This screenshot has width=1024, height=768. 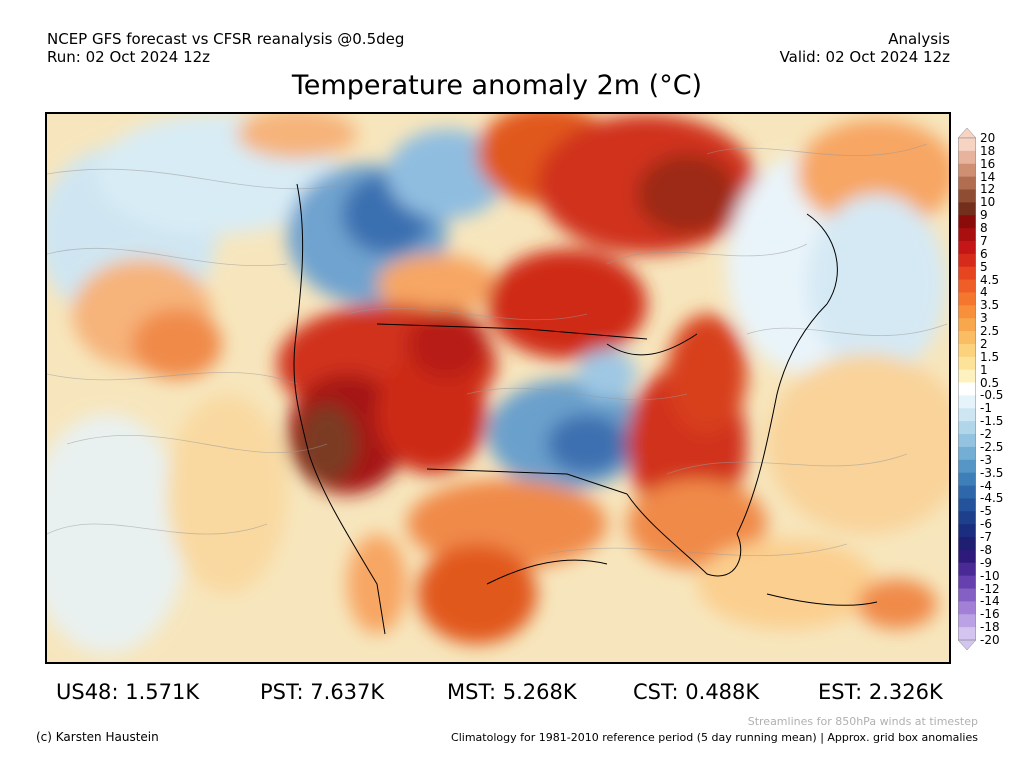 What do you see at coordinates (992, 395) in the screenshot?
I see `colorbar-tick-label: -0.5` at bounding box center [992, 395].